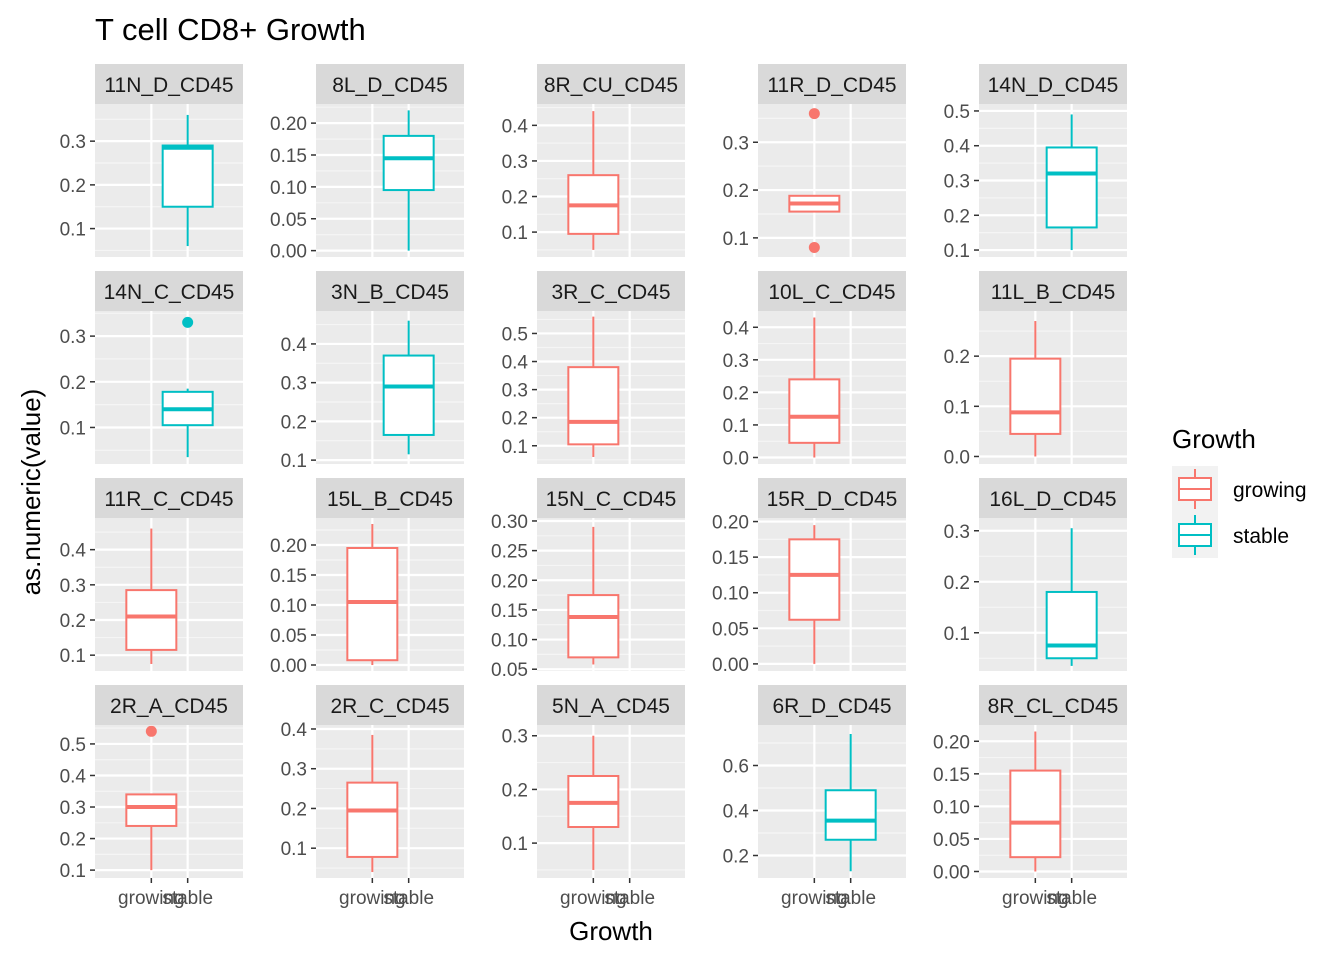 This screenshot has height=960, width=1344. I want to click on facet-panel: 3N_B_CD45 0.1 0.2 0.3 0.4, so click(372, 371).